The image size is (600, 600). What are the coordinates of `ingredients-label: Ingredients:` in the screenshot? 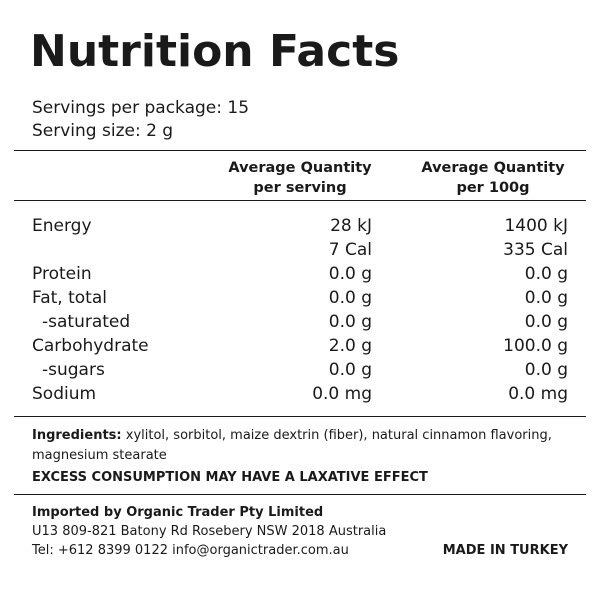 It's located at (77, 435).